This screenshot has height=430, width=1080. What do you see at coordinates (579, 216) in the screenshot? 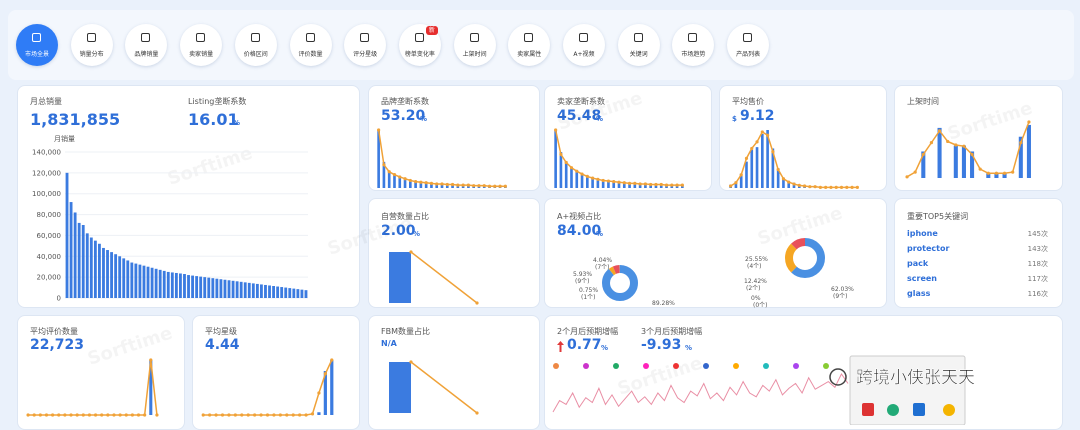
I see `card-title: A+视频占比` at bounding box center [579, 216].